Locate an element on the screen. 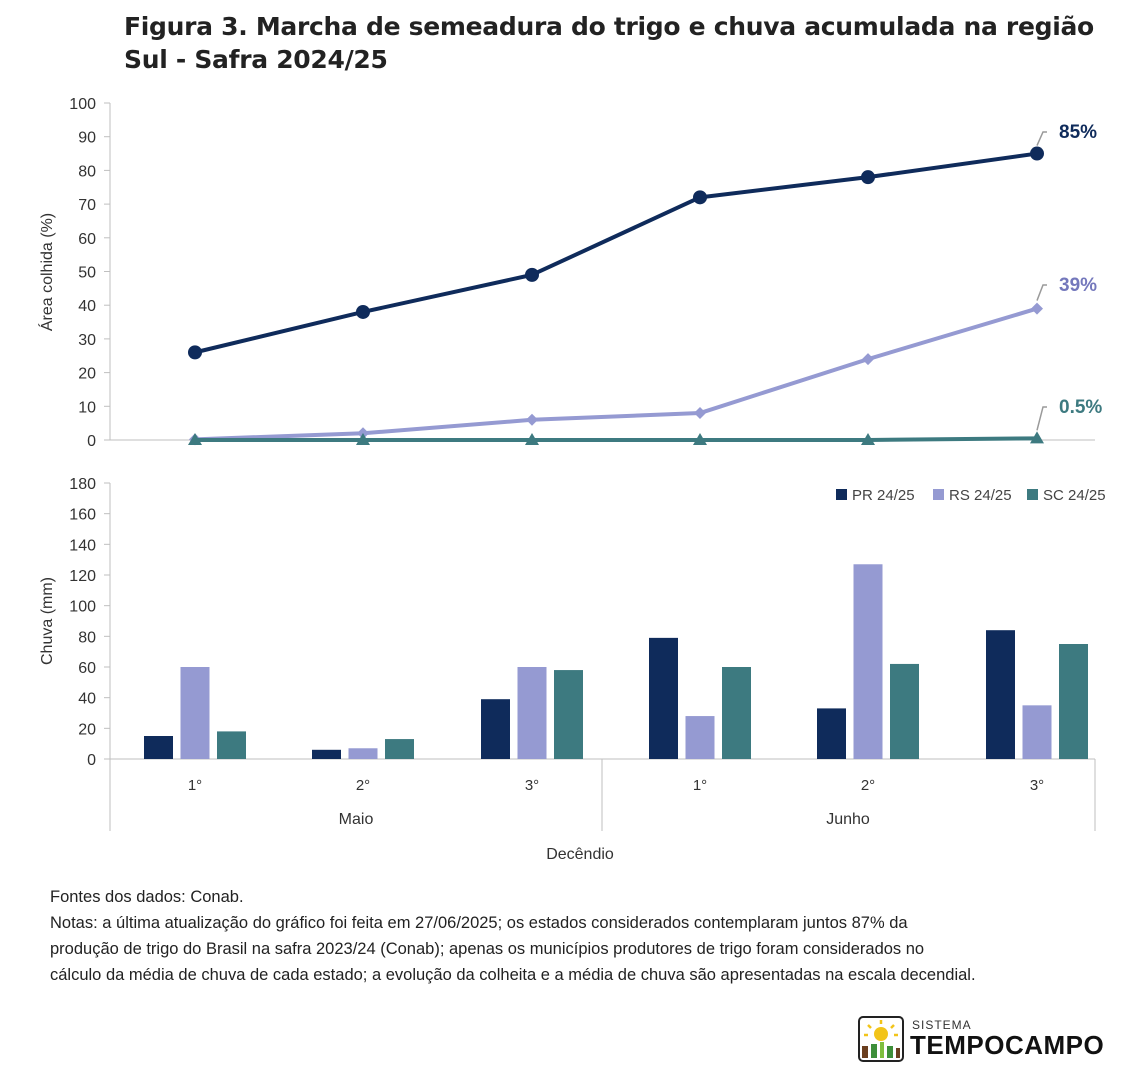 The width and height of the screenshot is (1143, 1072). end-label-rs: 39% is located at coordinates (1078, 285).